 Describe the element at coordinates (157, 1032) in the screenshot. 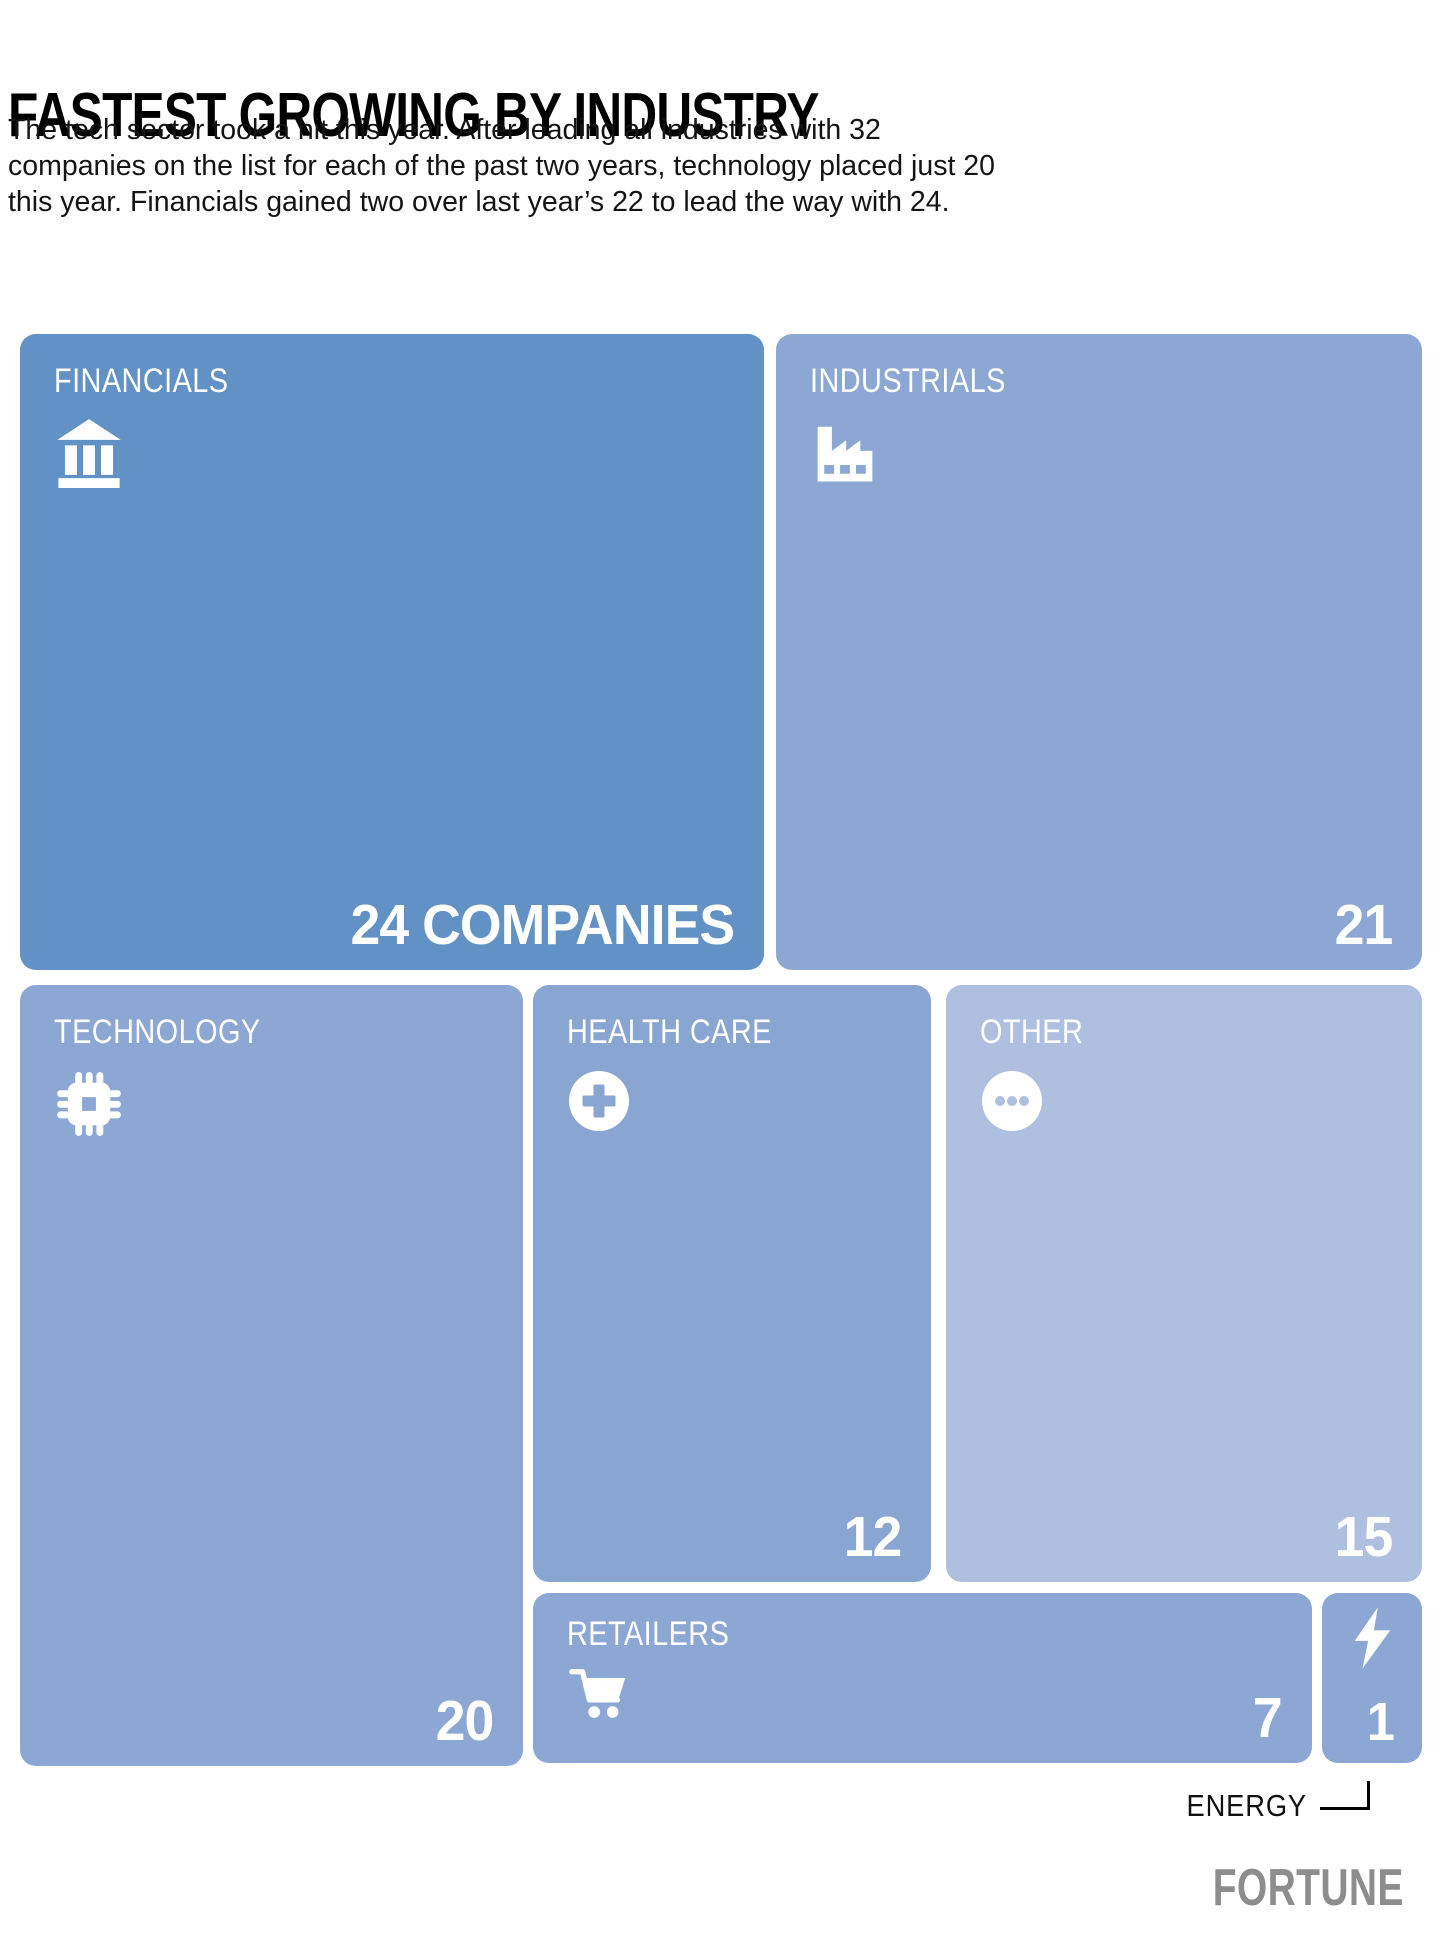

I see `tile-label-technology: TECHNOLOGY` at that location.